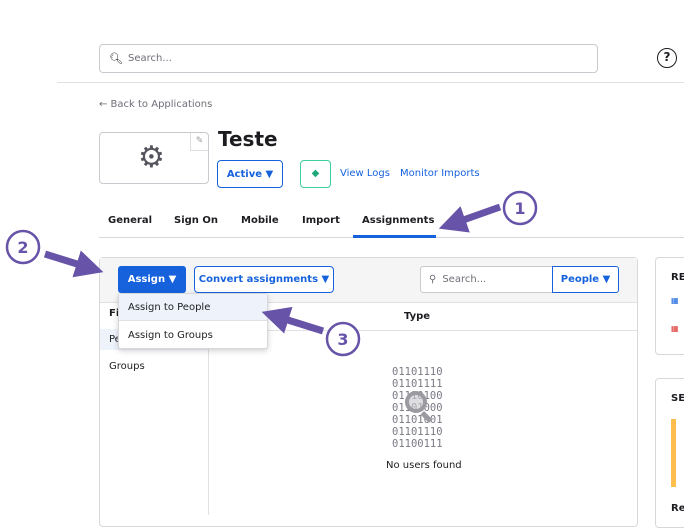 This screenshot has width=684, height=528. I want to click on search-icon: ⚲, so click(433, 279).